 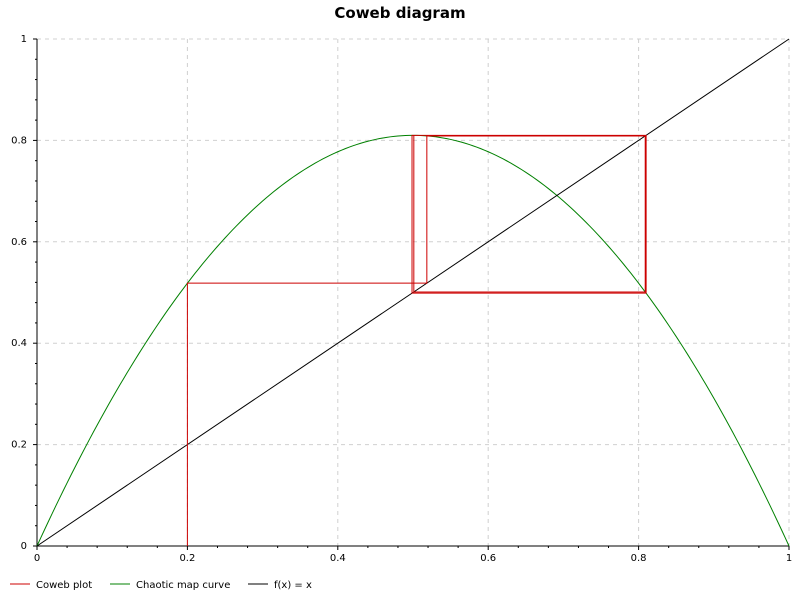 I want to click on y-tick-label: 0.6, so click(x=19, y=242).